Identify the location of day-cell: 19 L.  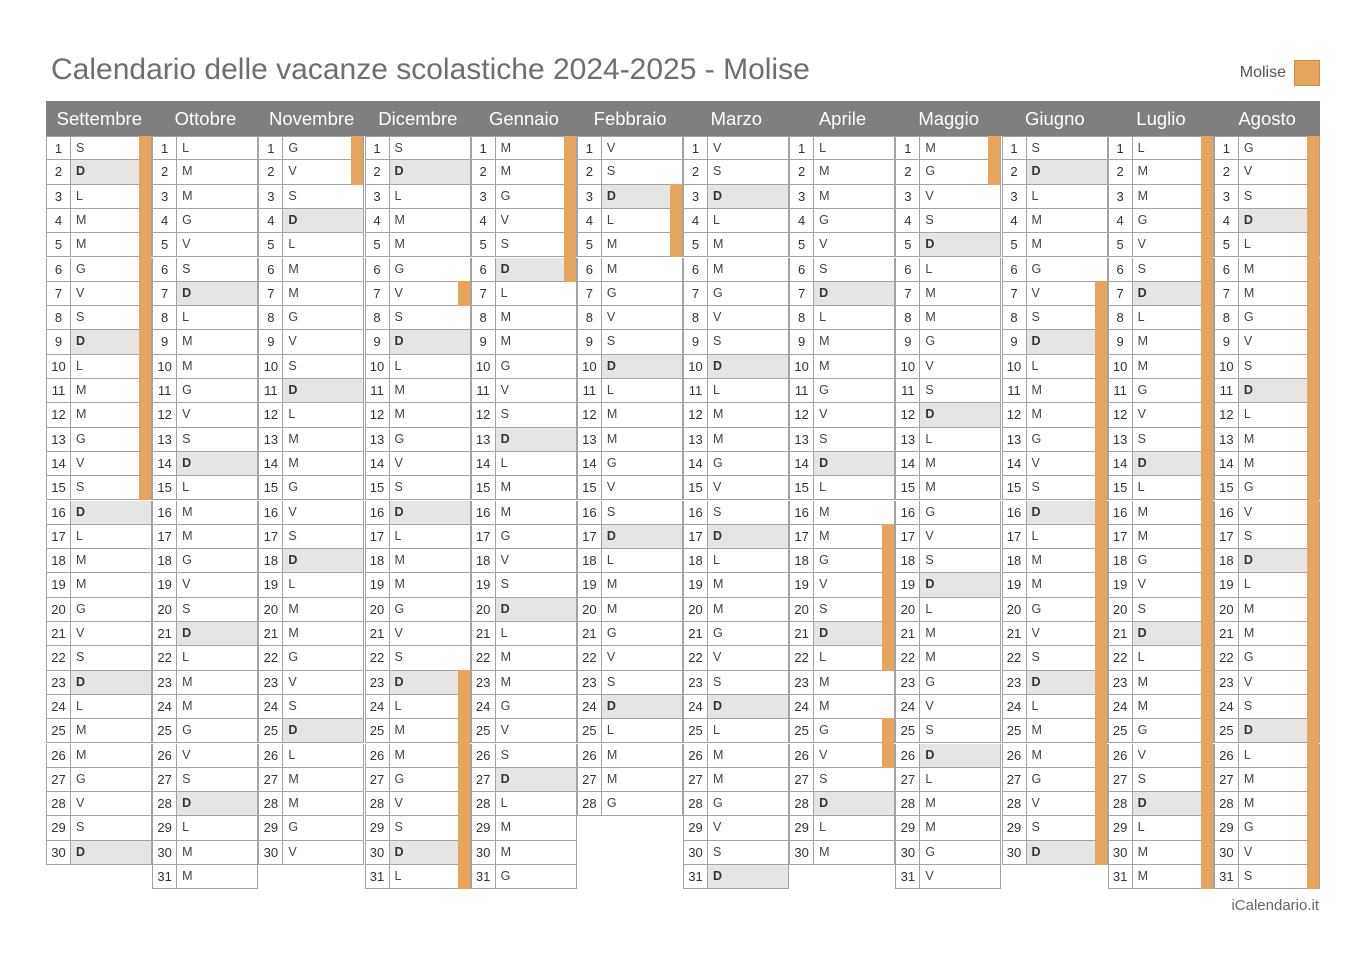
(1266, 585).